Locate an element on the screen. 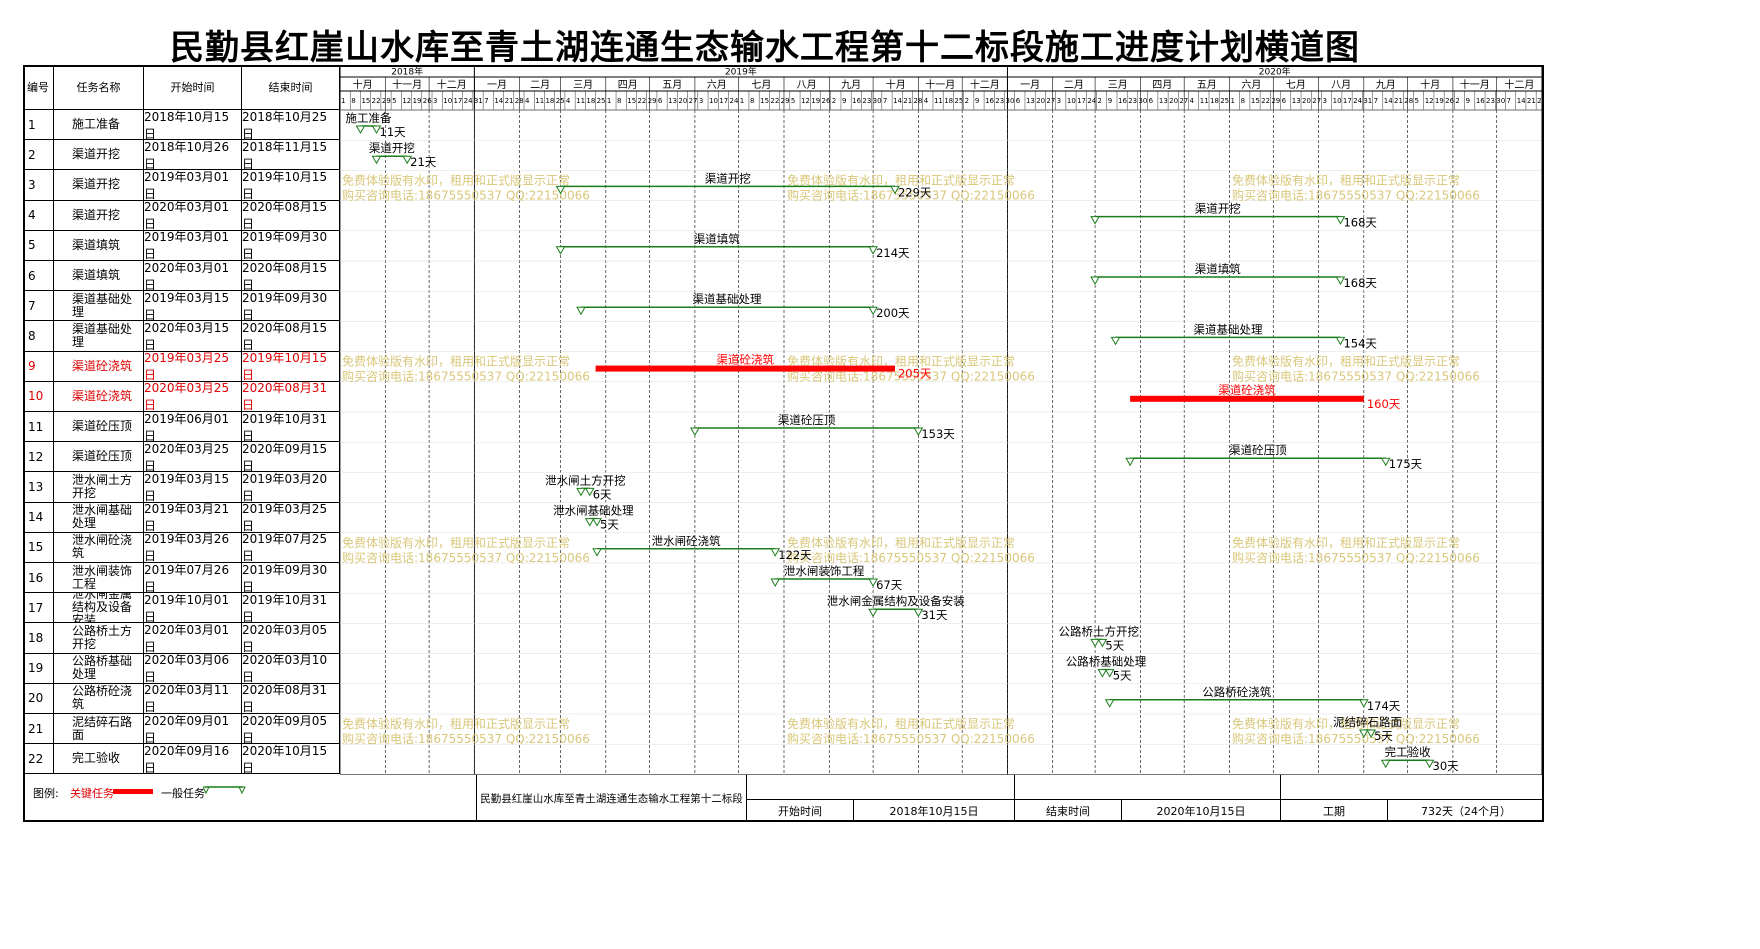 This screenshot has height=949, width=1760. week-tick-label: 3 is located at coordinates (435, 101).